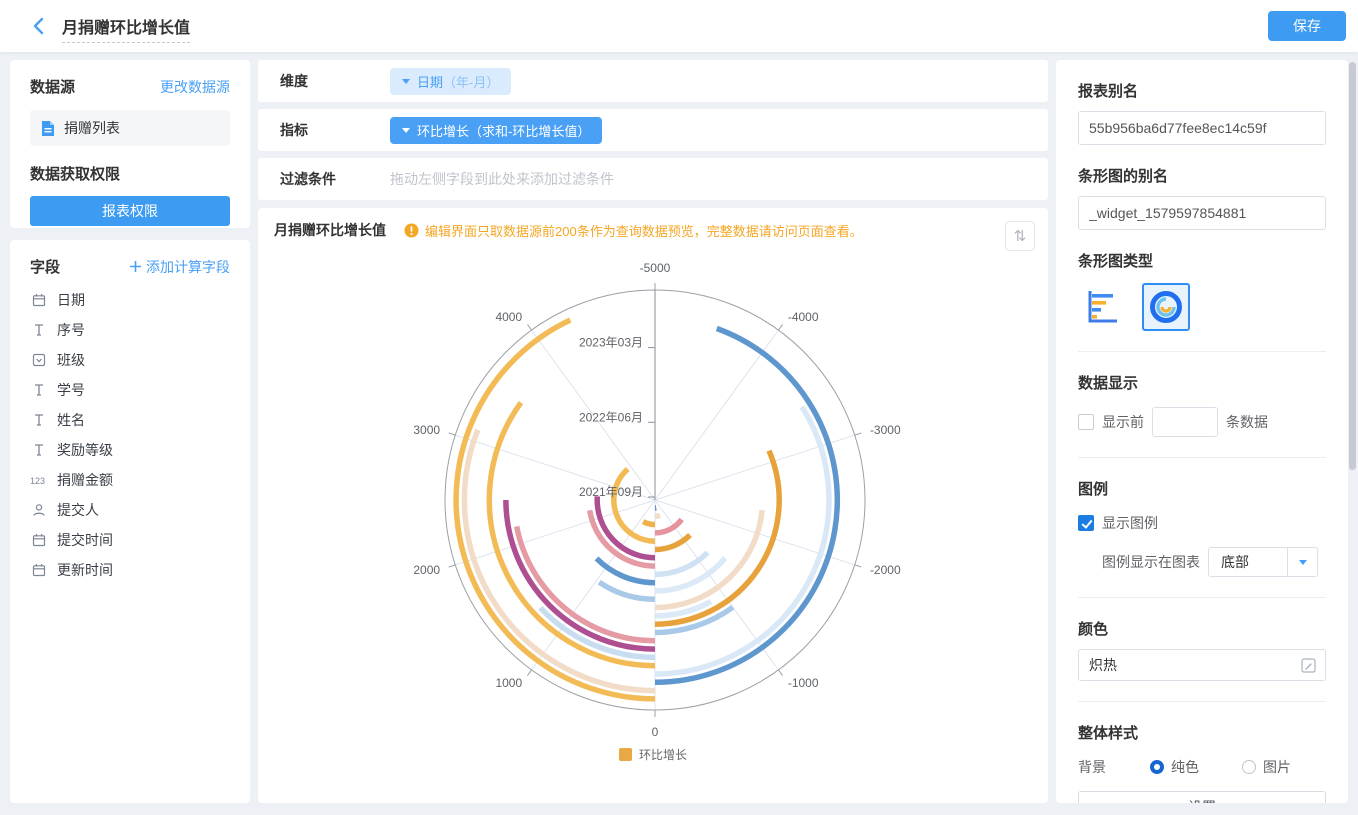  I want to click on svg-text: -3000, so click(885, 430).